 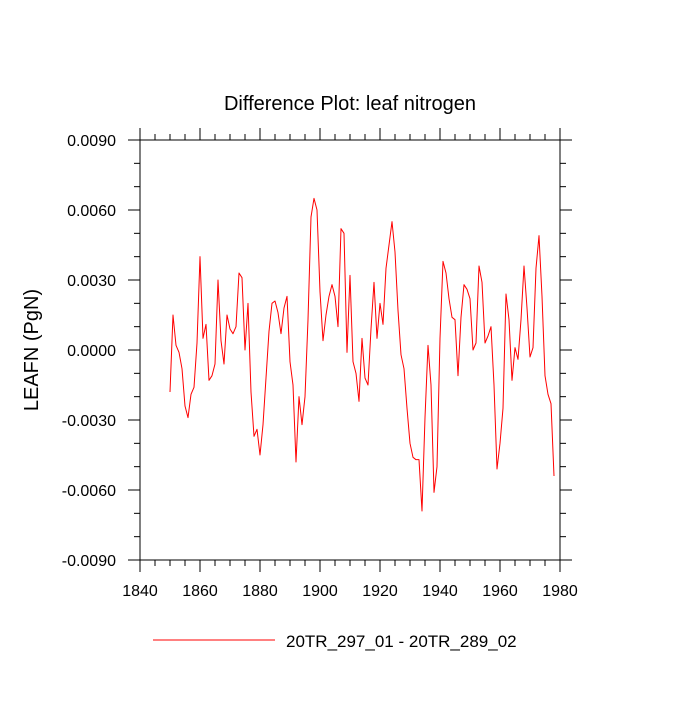 What do you see at coordinates (320, 591) in the screenshot?
I see `x-tick-label: 1900` at bounding box center [320, 591].